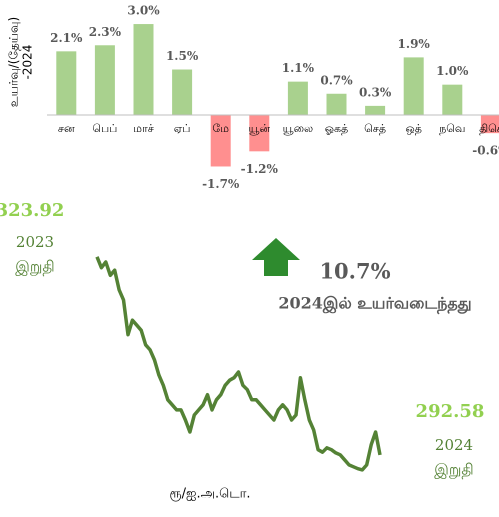  Describe the element at coordinates (485, 151) in the screenshot. I see `value-label: -0.6%` at that location.